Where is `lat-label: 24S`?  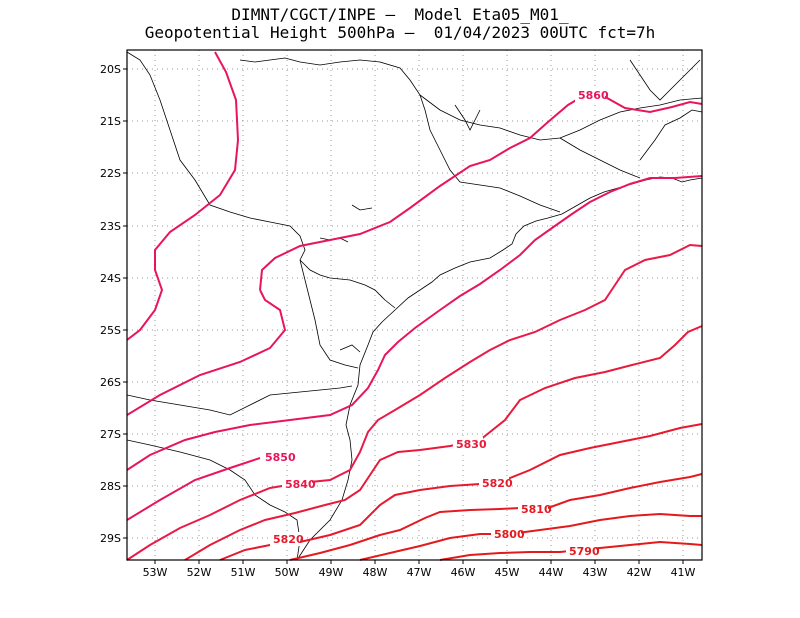 lat-label: 24S is located at coordinates (110, 278).